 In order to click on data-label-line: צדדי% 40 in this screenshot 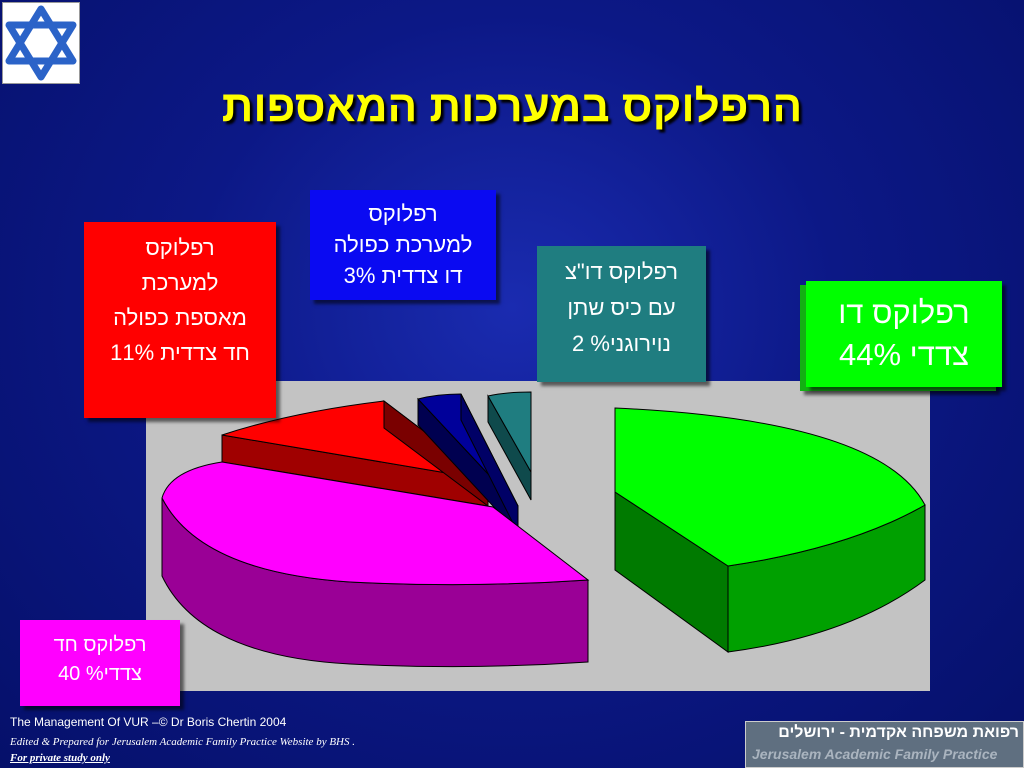, I will do `click(100, 674)`.